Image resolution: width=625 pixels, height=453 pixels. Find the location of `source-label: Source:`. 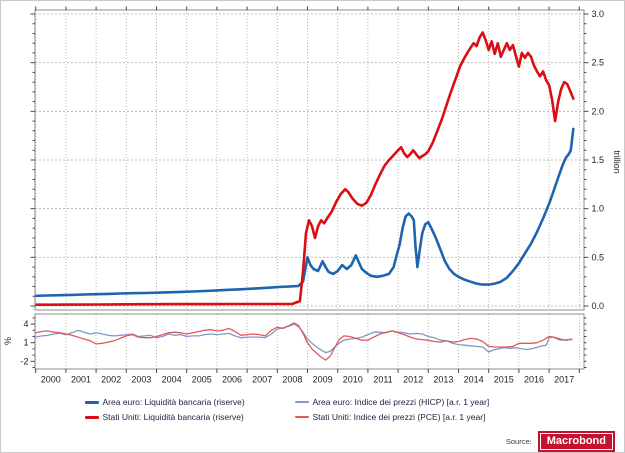

source-label: Source: is located at coordinates (518, 441).